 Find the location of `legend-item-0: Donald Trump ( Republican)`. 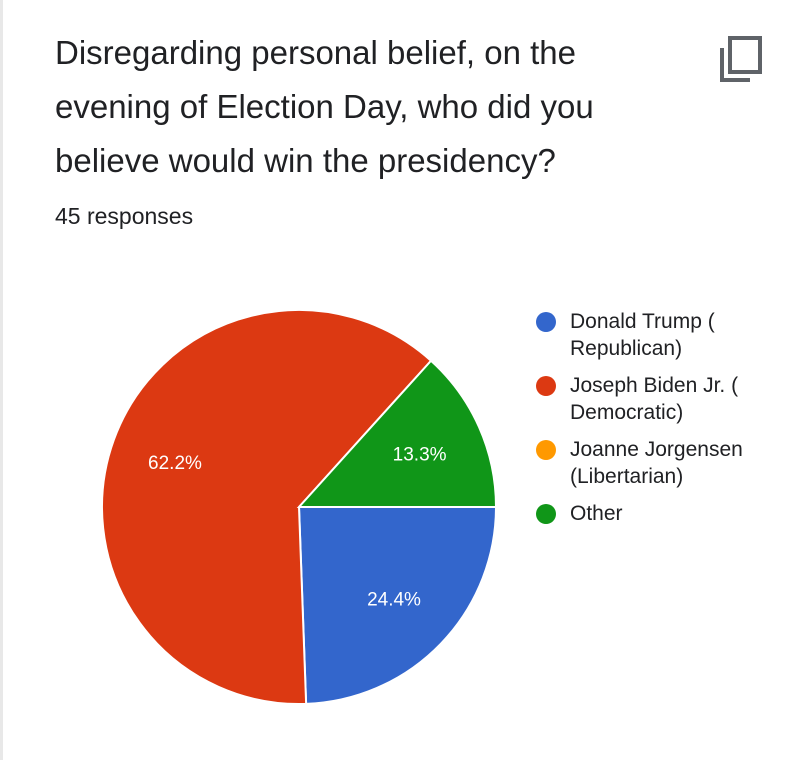

legend-item-0: Donald Trump ( Republican) is located at coordinates (656, 335).